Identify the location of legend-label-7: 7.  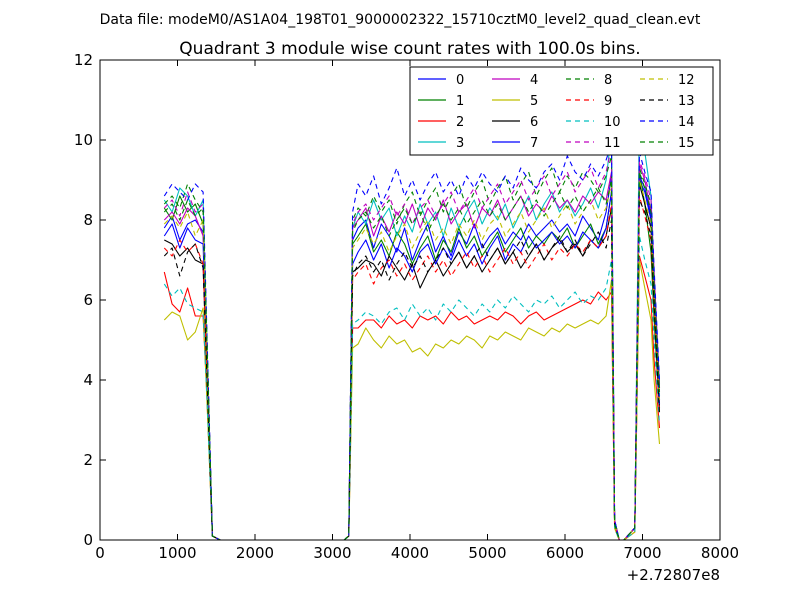
(534, 143).